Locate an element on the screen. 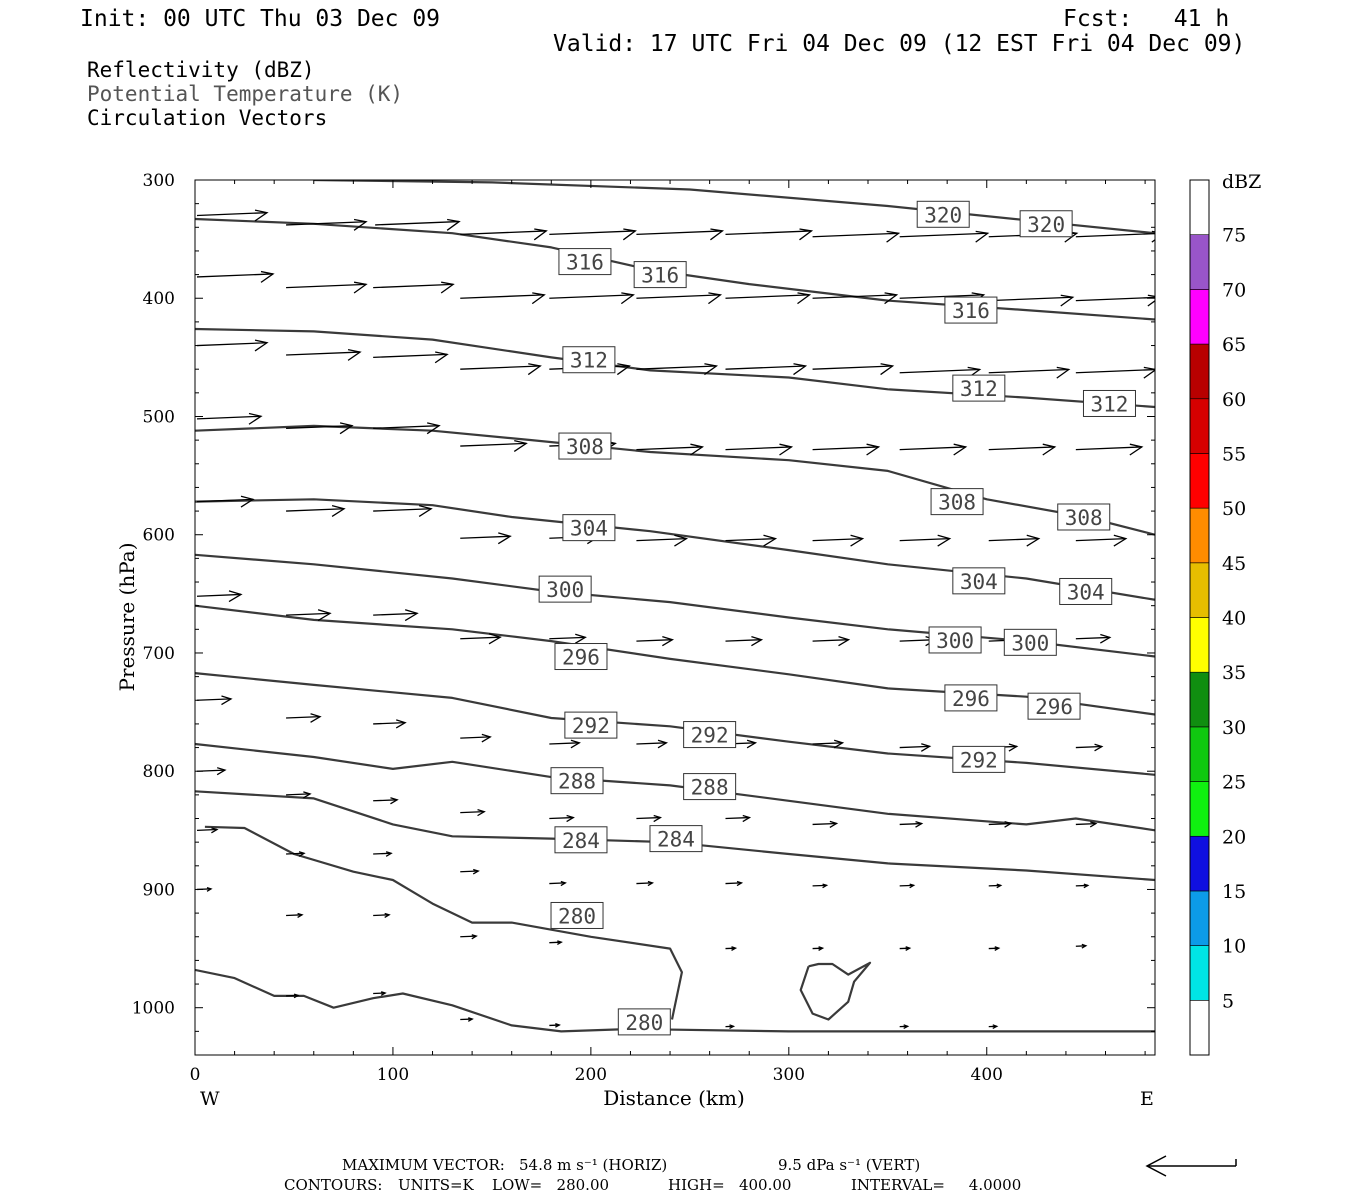 This screenshot has width=1350, height=1200. svg-text: 280 is located at coordinates (644, 1023).